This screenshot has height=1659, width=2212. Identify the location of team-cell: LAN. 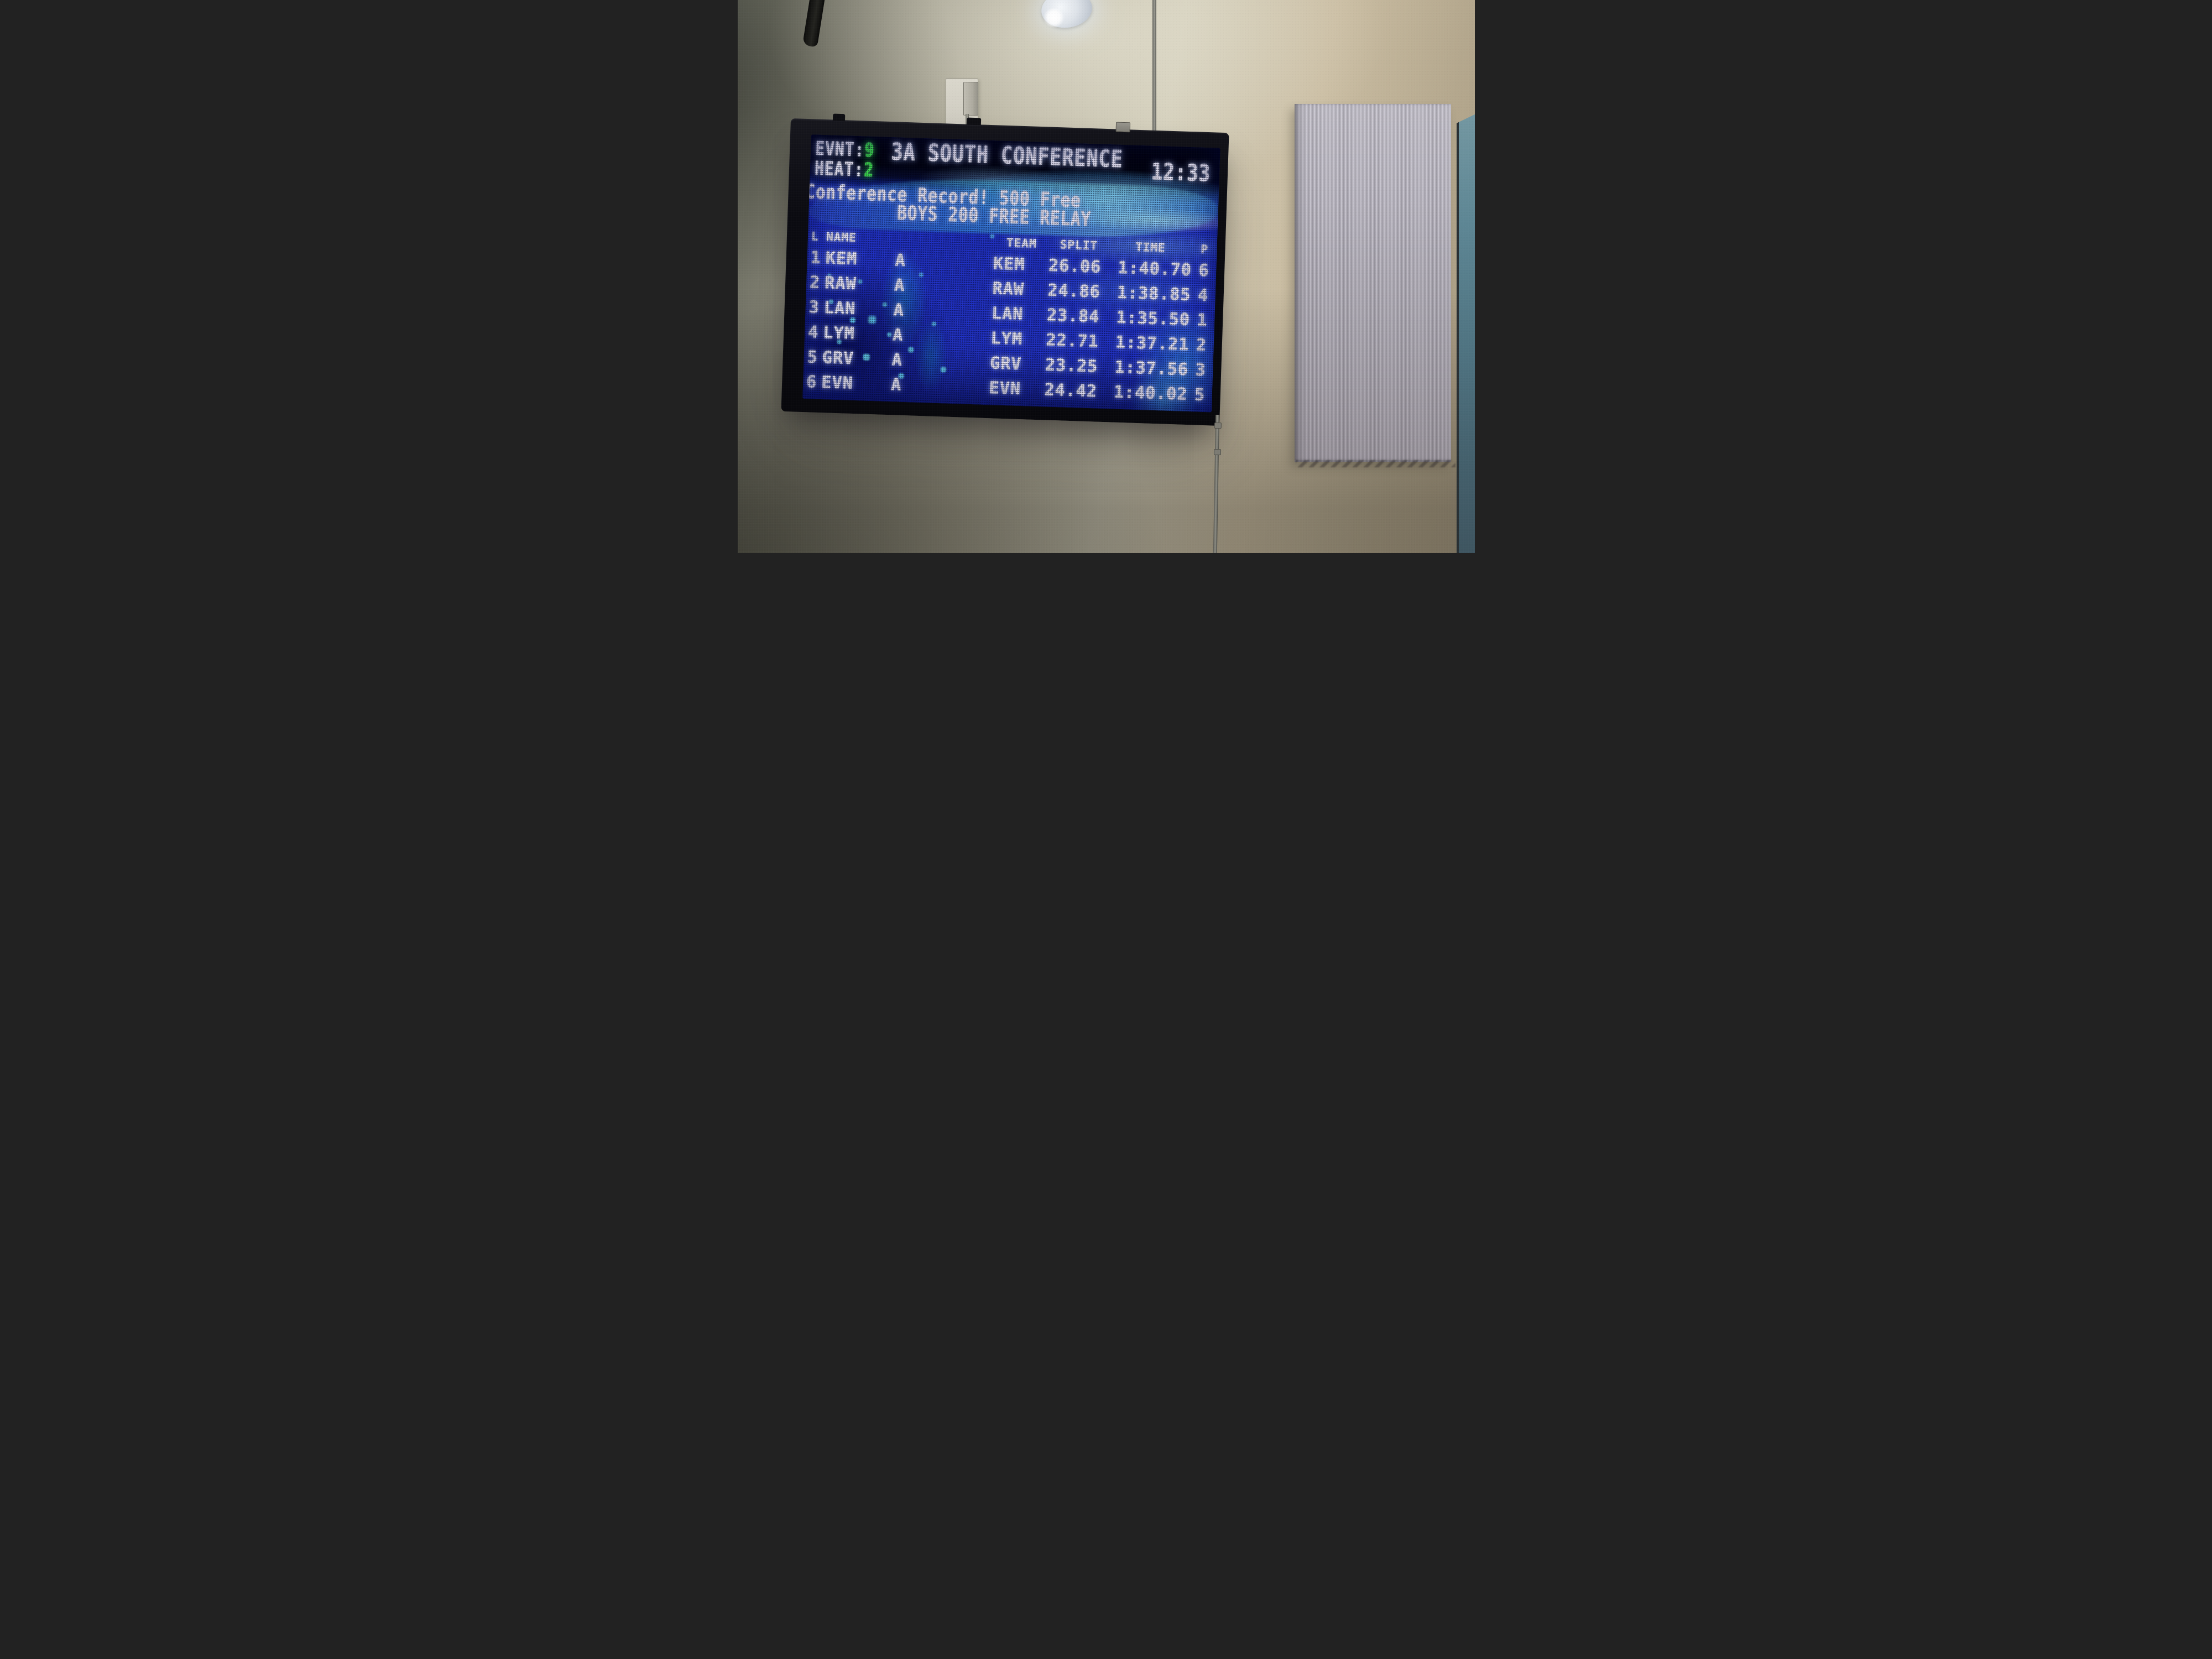
(1008, 315).